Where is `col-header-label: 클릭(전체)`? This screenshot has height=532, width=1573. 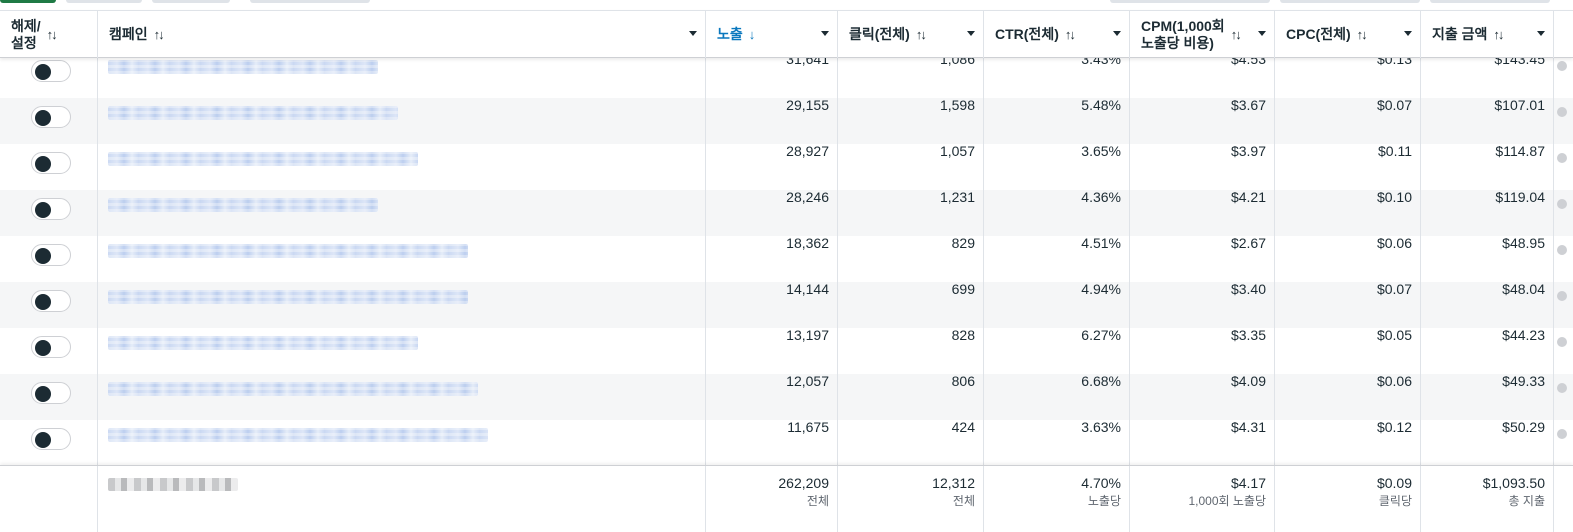
col-header-label: 클릭(전체) is located at coordinates (879, 34).